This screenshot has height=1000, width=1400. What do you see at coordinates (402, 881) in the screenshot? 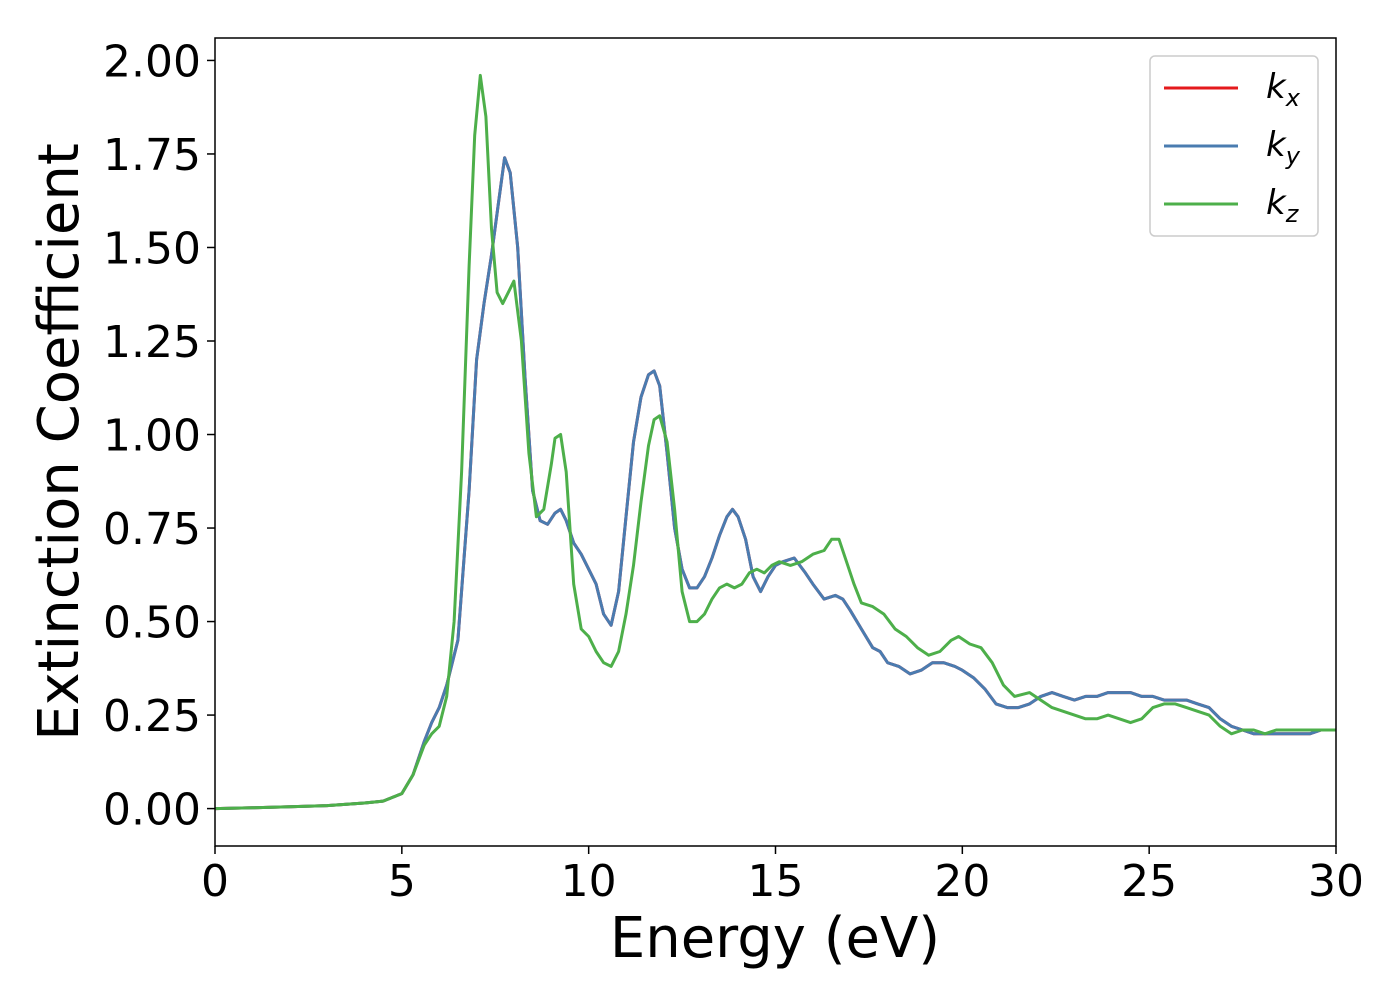
I see `x-tick-label: 5` at bounding box center [402, 881].